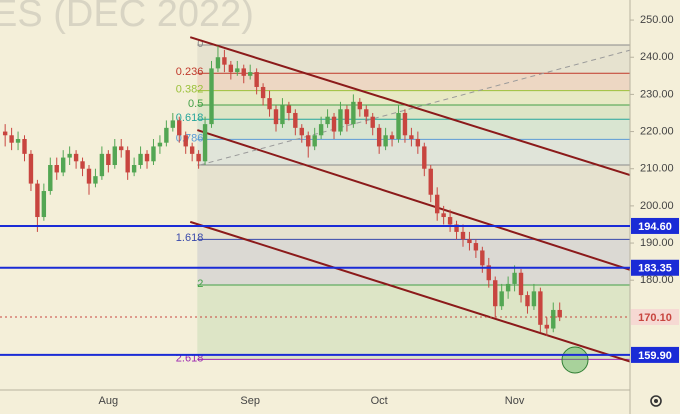 This screenshot has height=414, width=680. What do you see at coordinates (127, 17) in the screenshot?
I see `watermark-title: ES (DEC 2022)` at bounding box center [127, 17].